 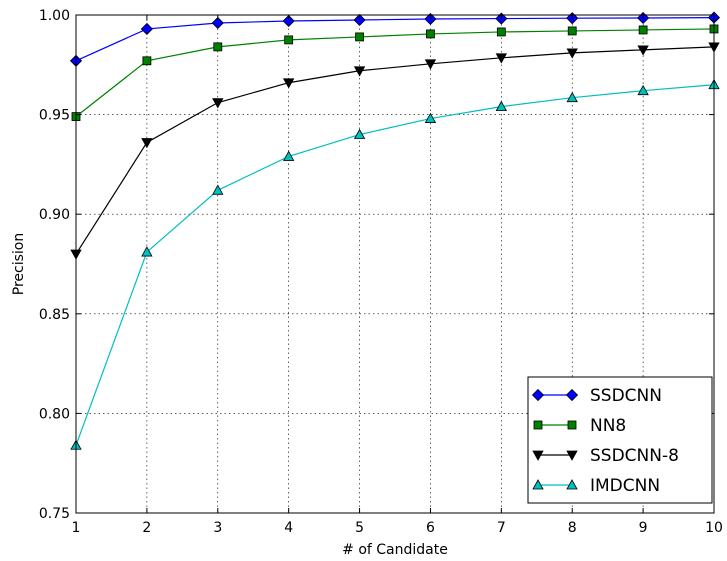 What do you see at coordinates (54, 315) in the screenshot?
I see `y-tick-label: 0.85` at bounding box center [54, 315].